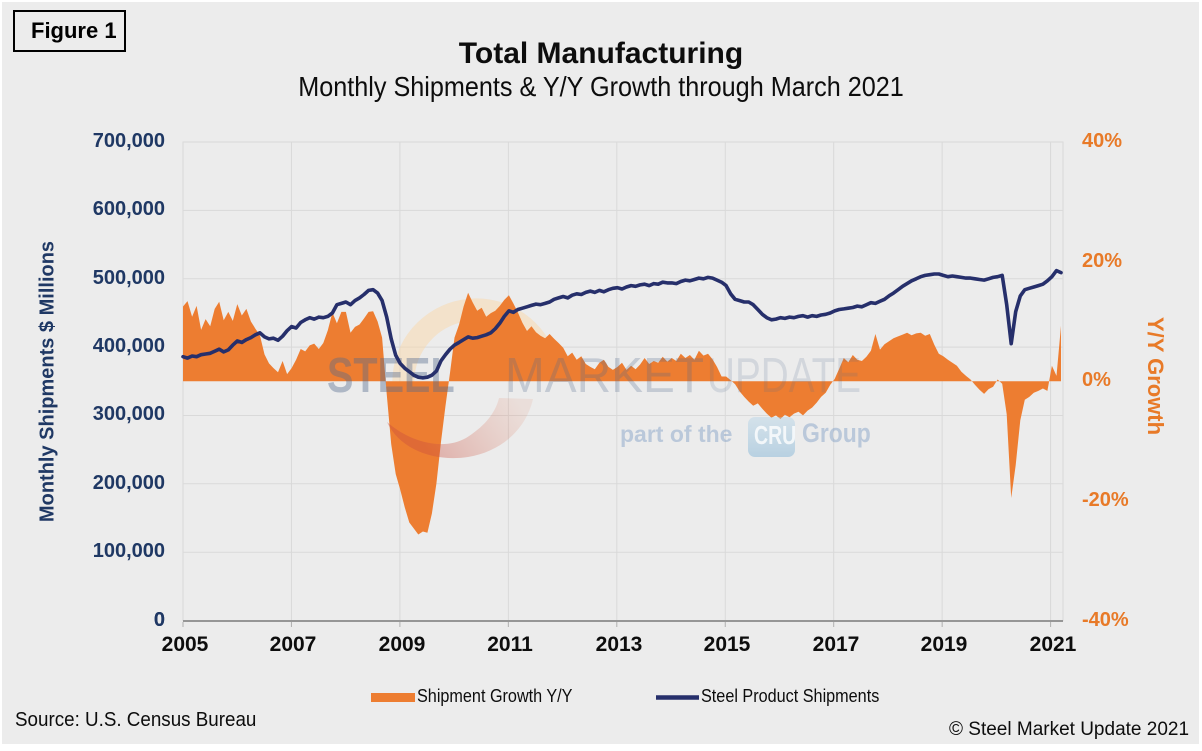  What do you see at coordinates (604, 375) in the screenshot?
I see `svg-text: MARKET` at bounding box center [604, 375].